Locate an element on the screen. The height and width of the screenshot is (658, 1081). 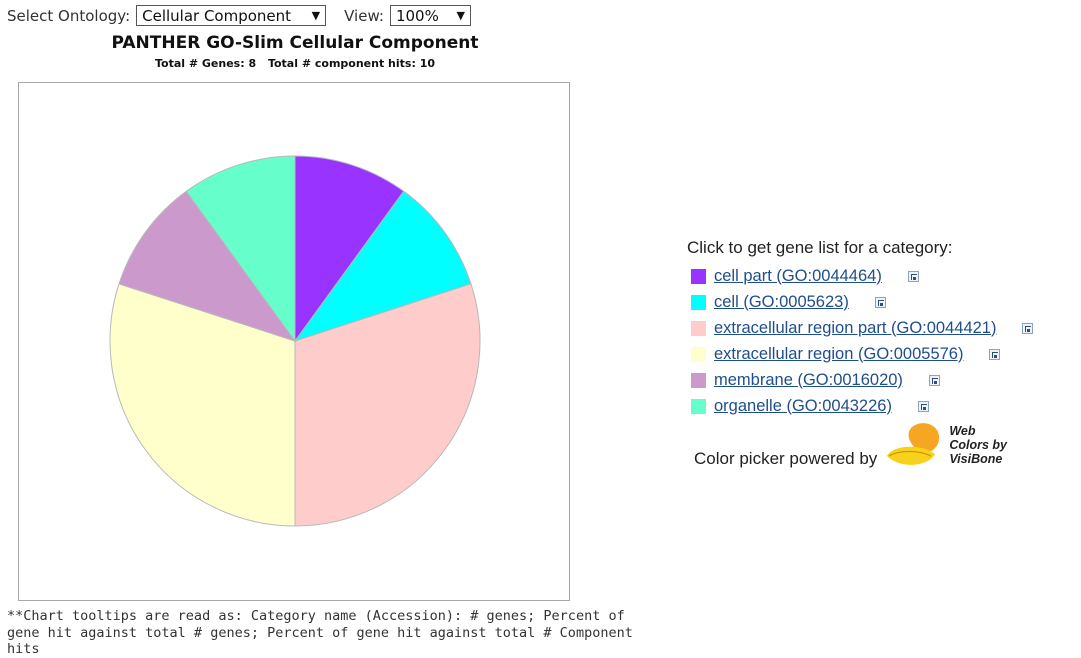
legend-link: extracellular region (GO:0005576) is located at coordinates (839, 353).